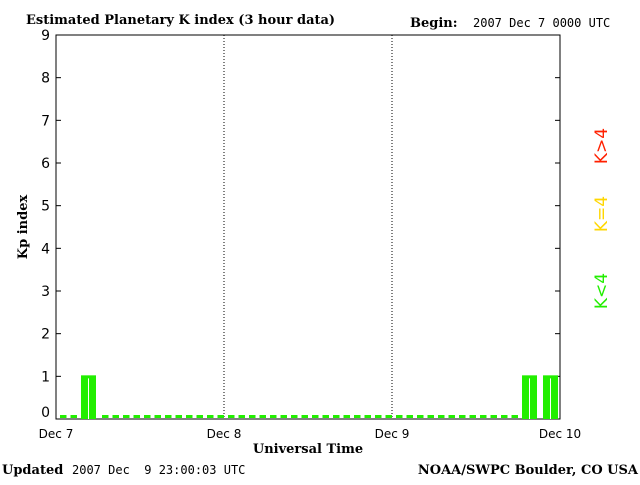 The height and width of the screenshot is (485, 640). I want to click on kp-bars, so click(309, 397).